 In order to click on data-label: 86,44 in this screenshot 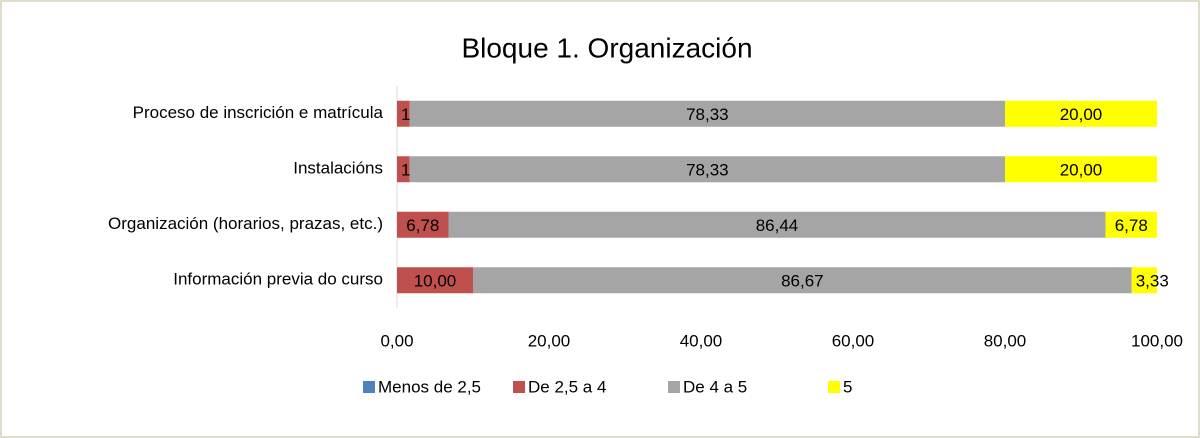, I will do `click(777, 225)`.